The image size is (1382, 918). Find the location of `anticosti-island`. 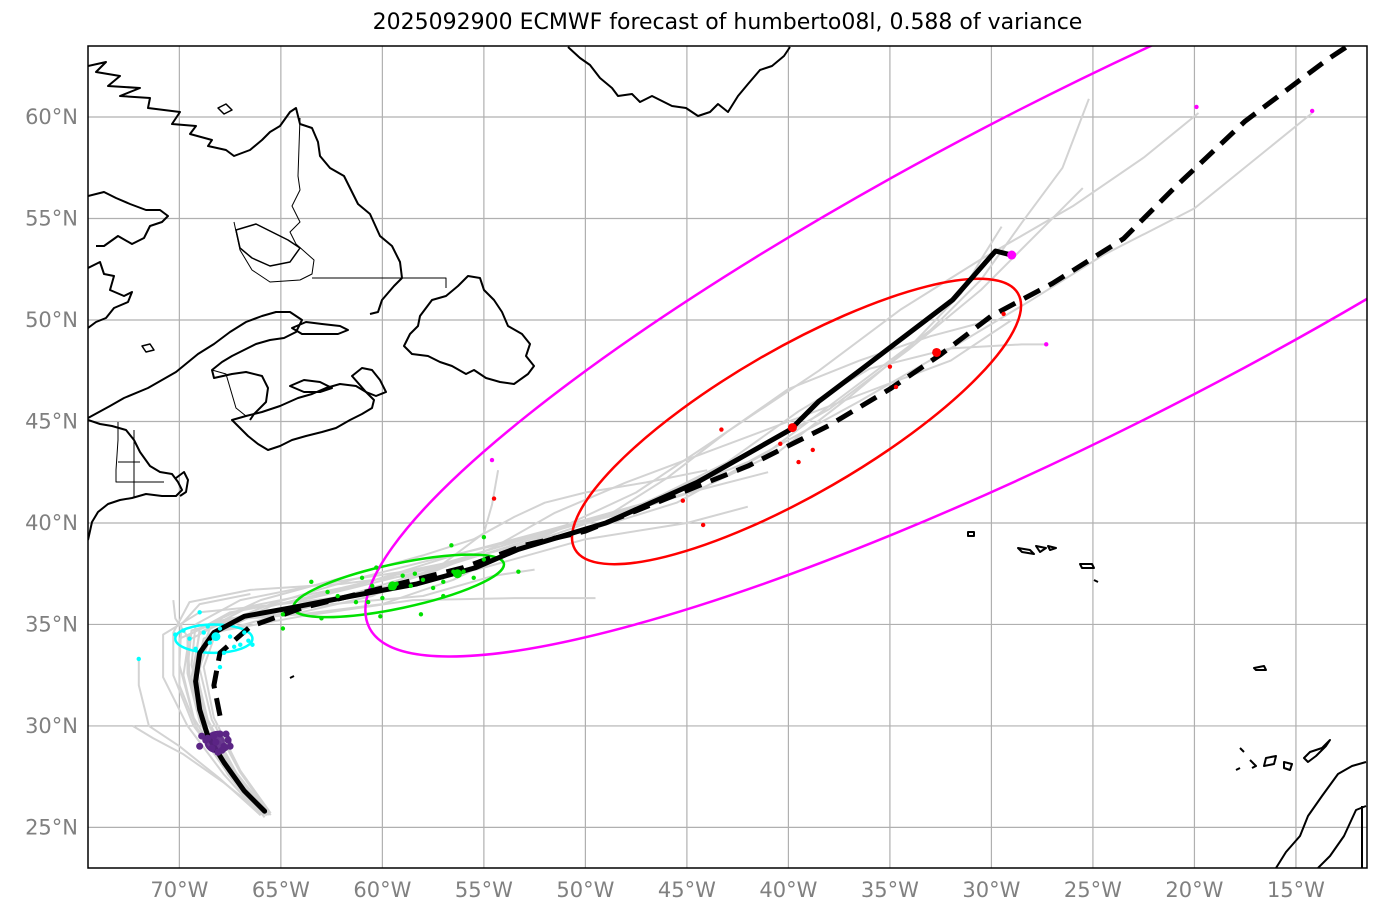

anticosti-island is located at coordinates (320, 328).